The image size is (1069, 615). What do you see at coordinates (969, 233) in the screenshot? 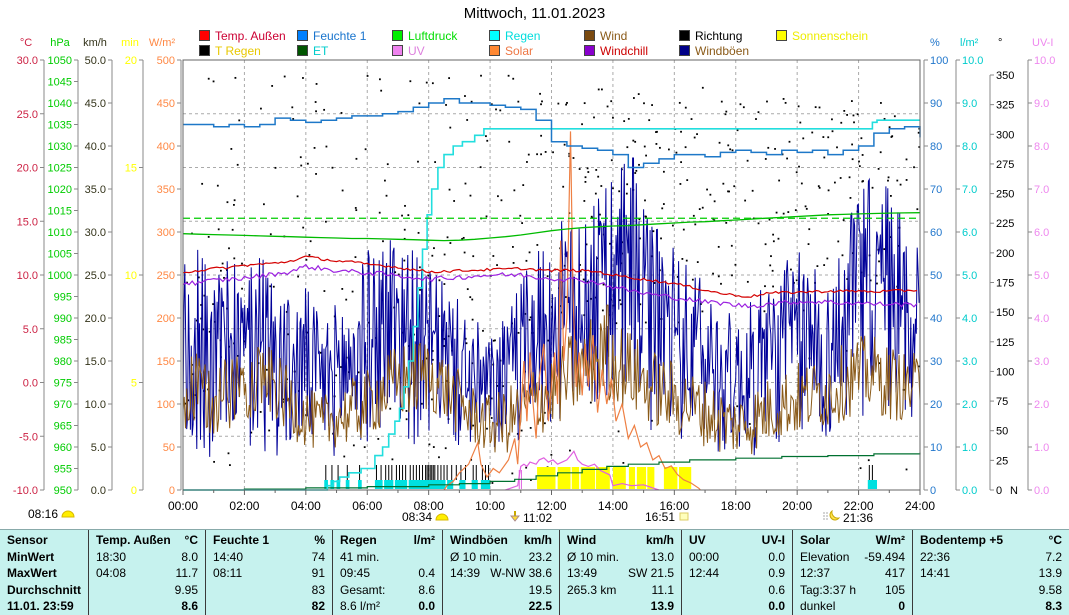
I see `lm2-axis-tick-label: 6.0` at bounding box center [969, 233].